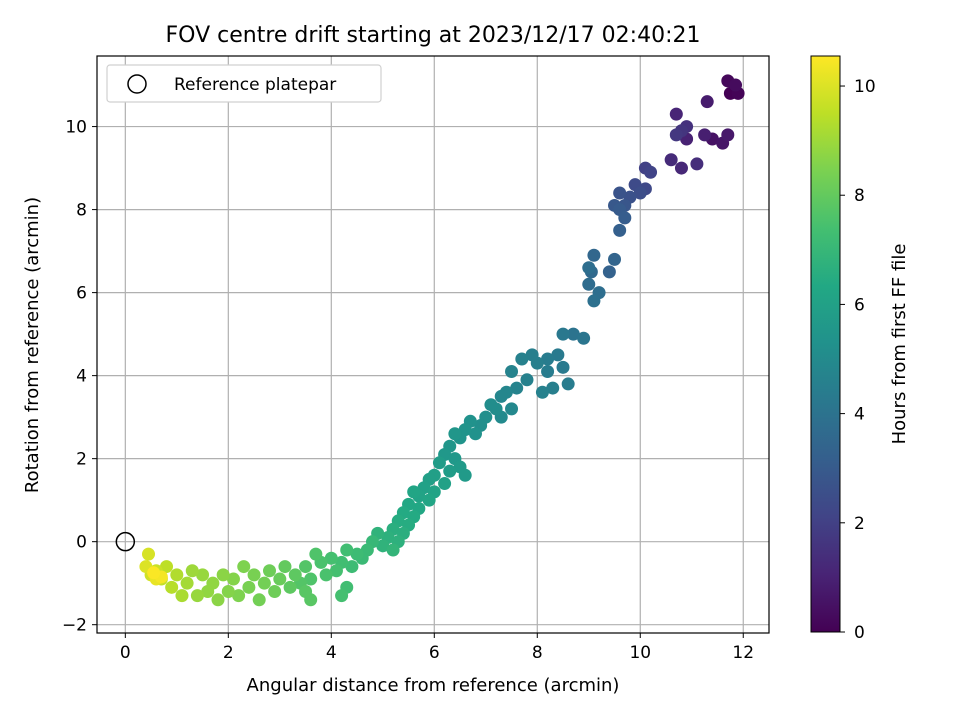  What do you see at coordinates (743, 653) in the screenshot?
I see `x-tick-label: 12` at bounding box center [743, 653].